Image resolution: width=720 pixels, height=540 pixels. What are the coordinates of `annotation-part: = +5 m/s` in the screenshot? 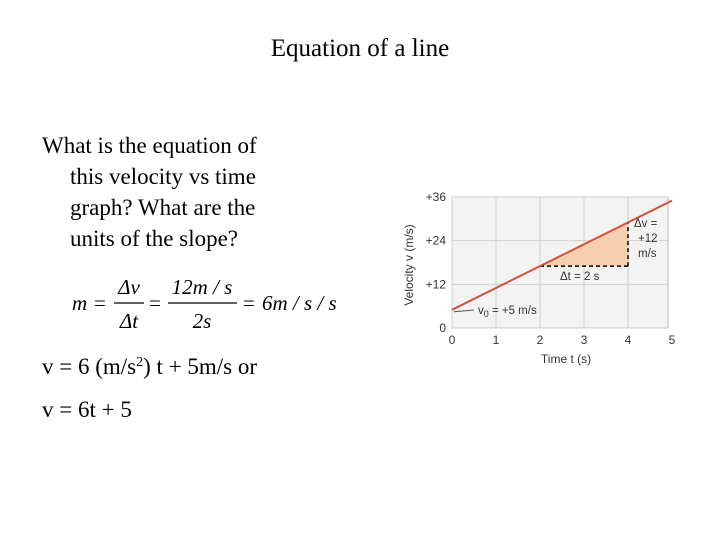 It's located at (513, 311).